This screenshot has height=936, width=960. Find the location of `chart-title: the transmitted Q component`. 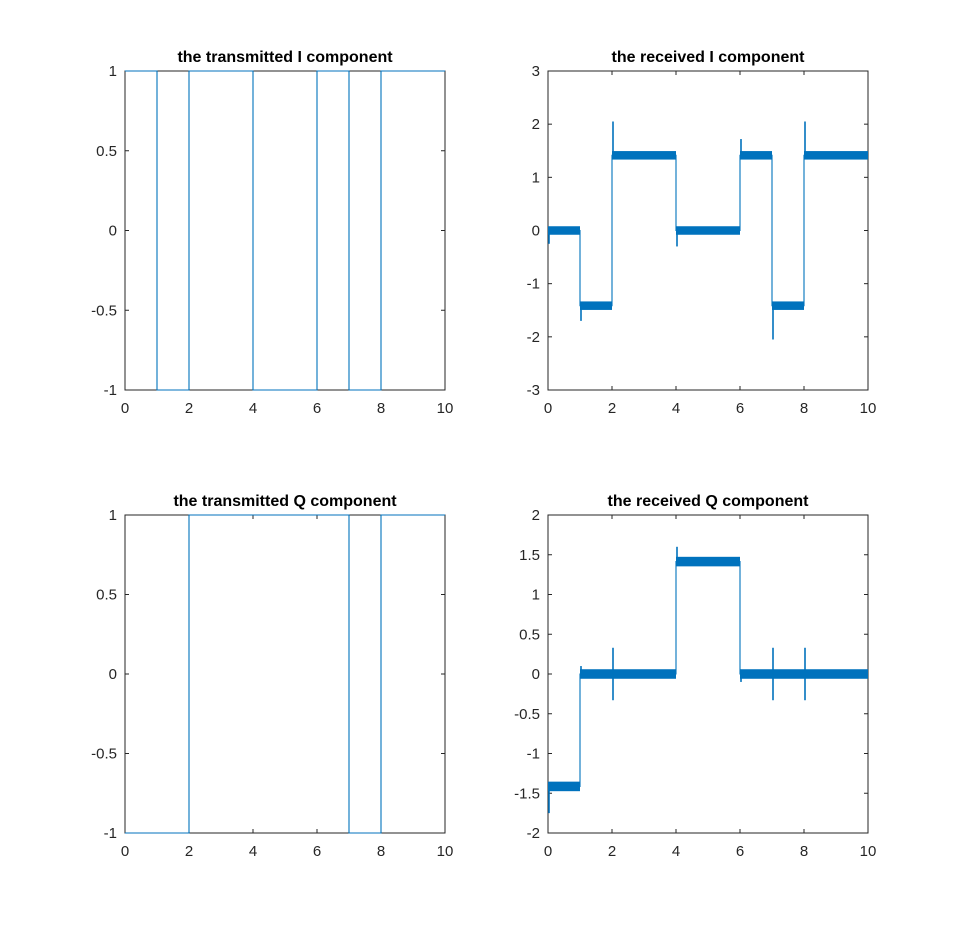

chart-title: the transmitted Q component is located at coordinates (285, 501).